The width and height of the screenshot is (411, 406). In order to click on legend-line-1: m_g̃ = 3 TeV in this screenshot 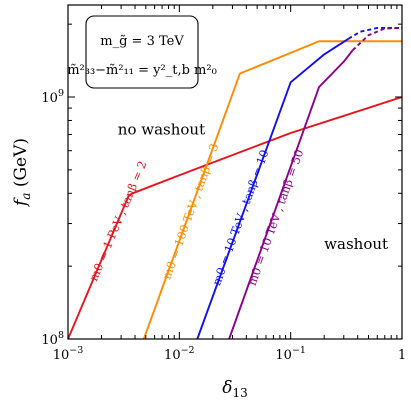, I will do `click(142, 41)`.